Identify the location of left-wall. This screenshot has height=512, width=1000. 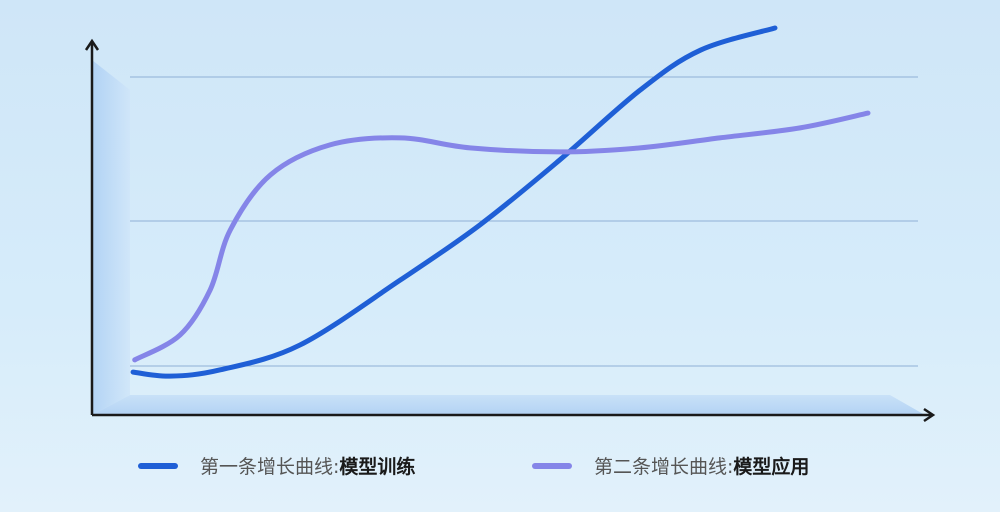
(111, 237).